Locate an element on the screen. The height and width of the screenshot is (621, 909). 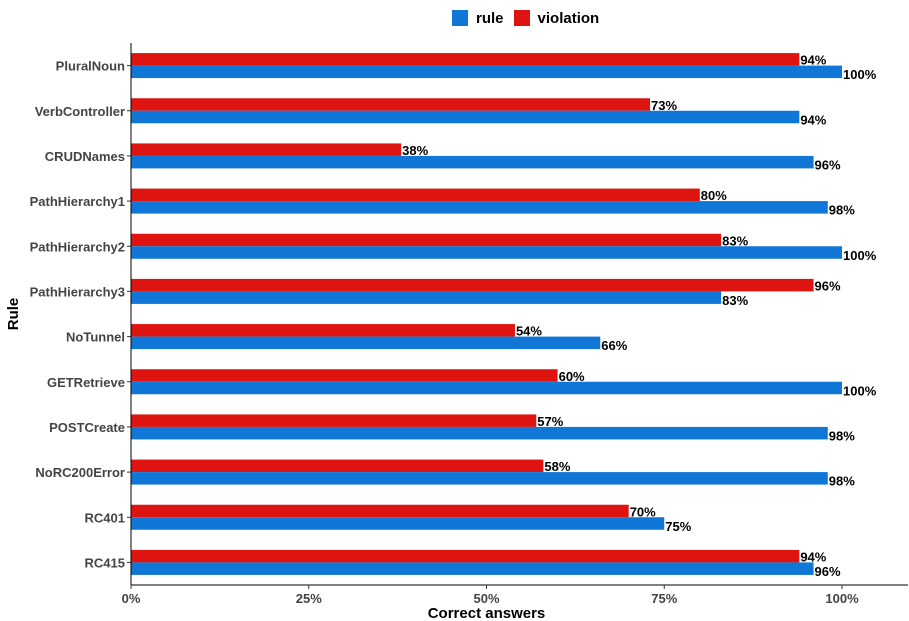
bar-rule-RC401 is located at coordinates (398, 523).